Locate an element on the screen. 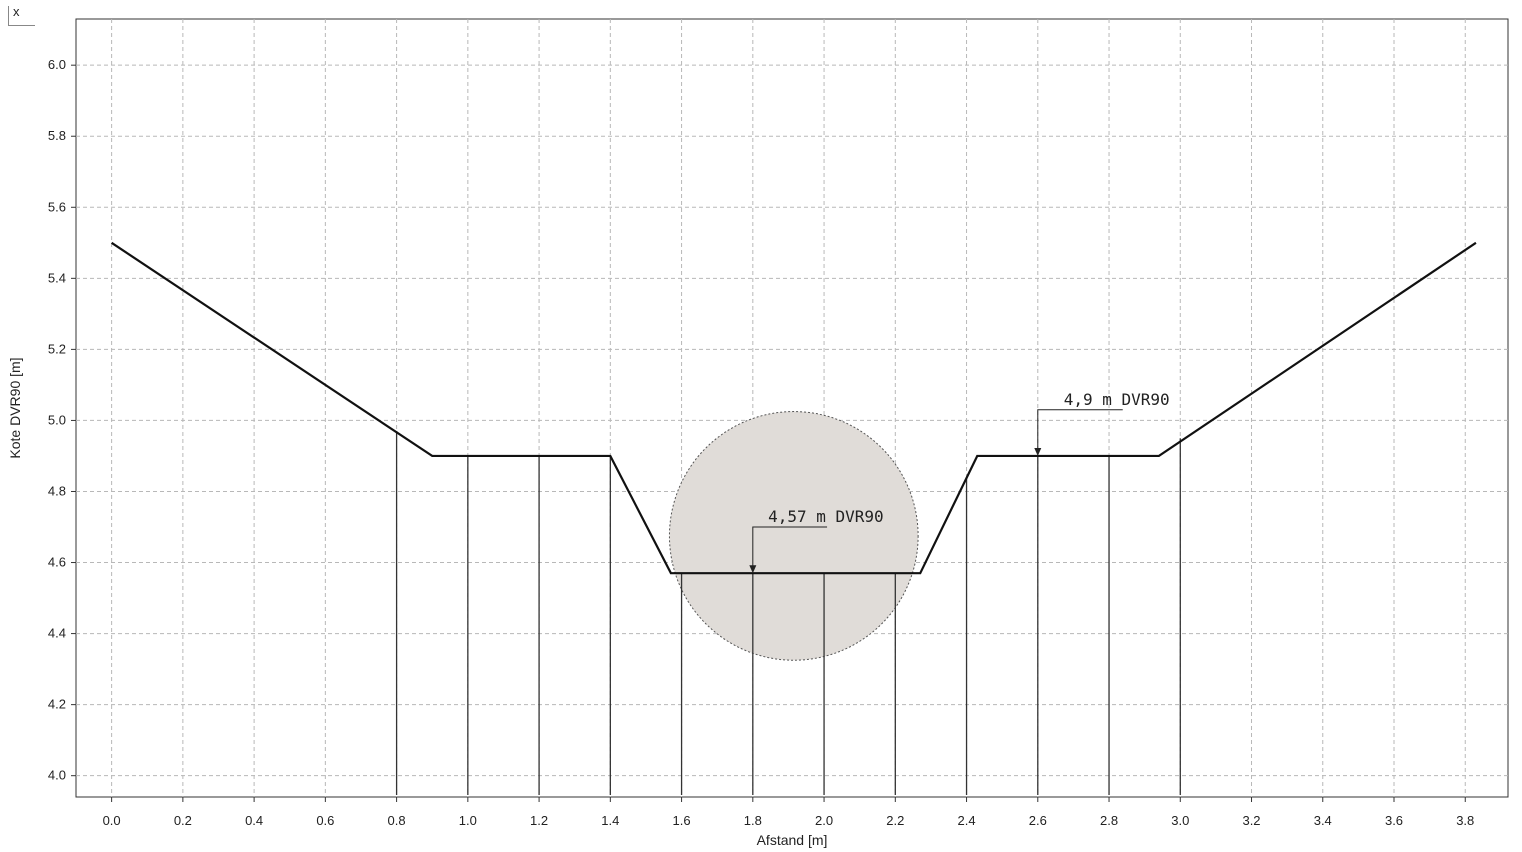 The image size is (1522, 852). annotation-label: 4,9 m DVR90 is located at coordinates (1117, 399).